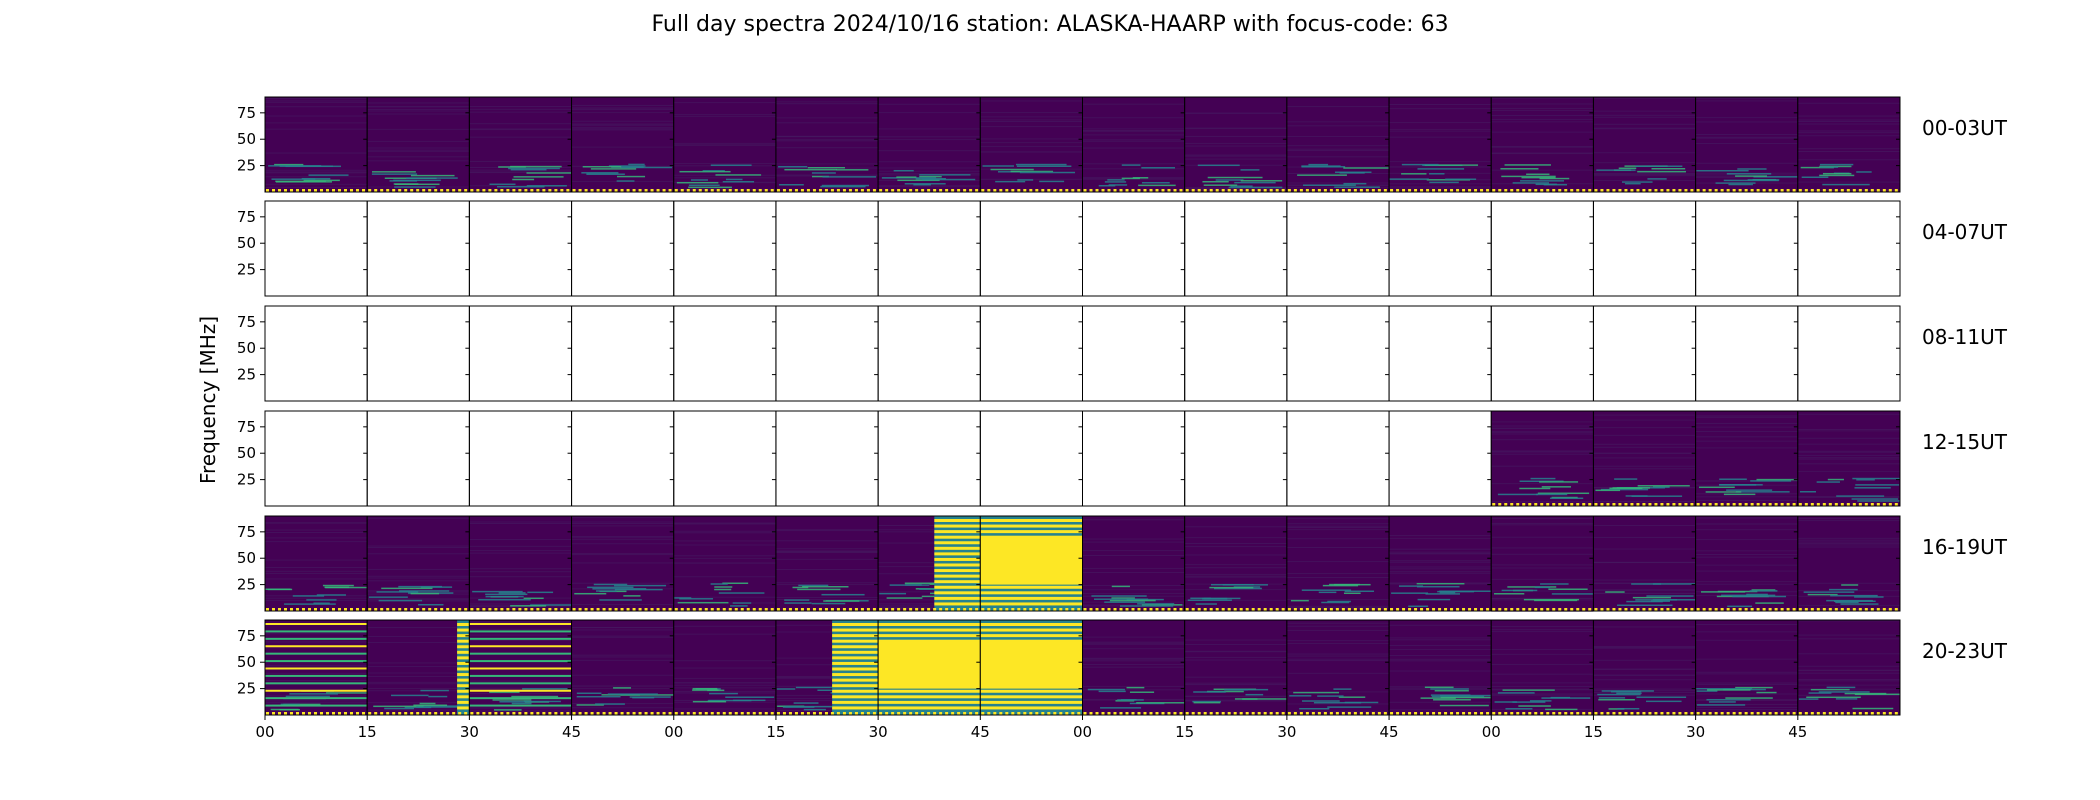 The image size is (2100, 800). I want to click on y-tick-label: 50, so click(246, 348).